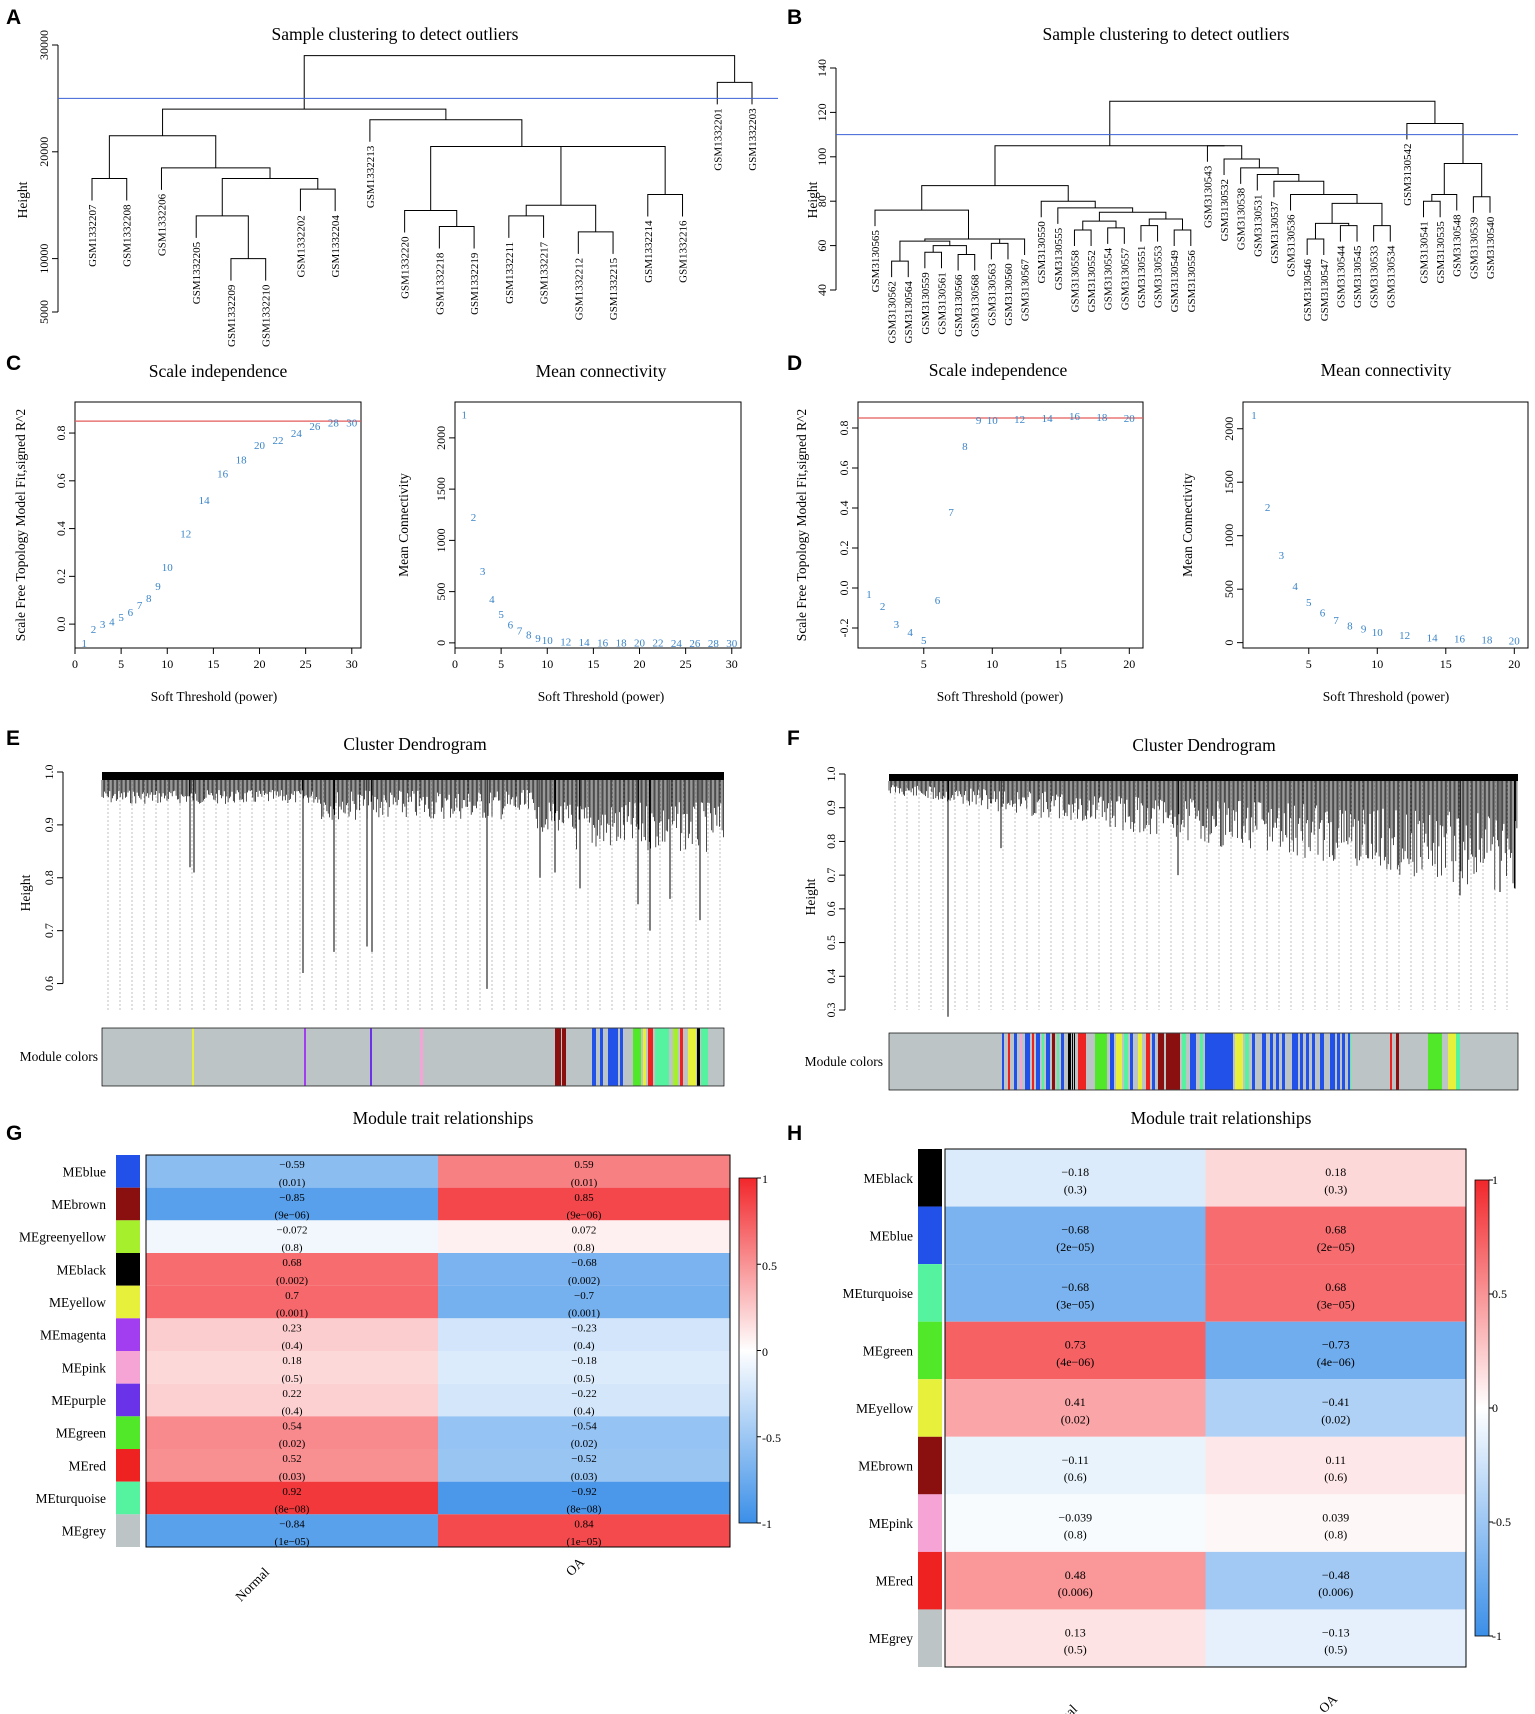 Image resolution: width=1535 pixels, height=1714 pixels. What do you see at coordinates (291, 1346) in the screenshot?
I see `cell-pvalue: (0.4)` at bounding box center [291, 1346].